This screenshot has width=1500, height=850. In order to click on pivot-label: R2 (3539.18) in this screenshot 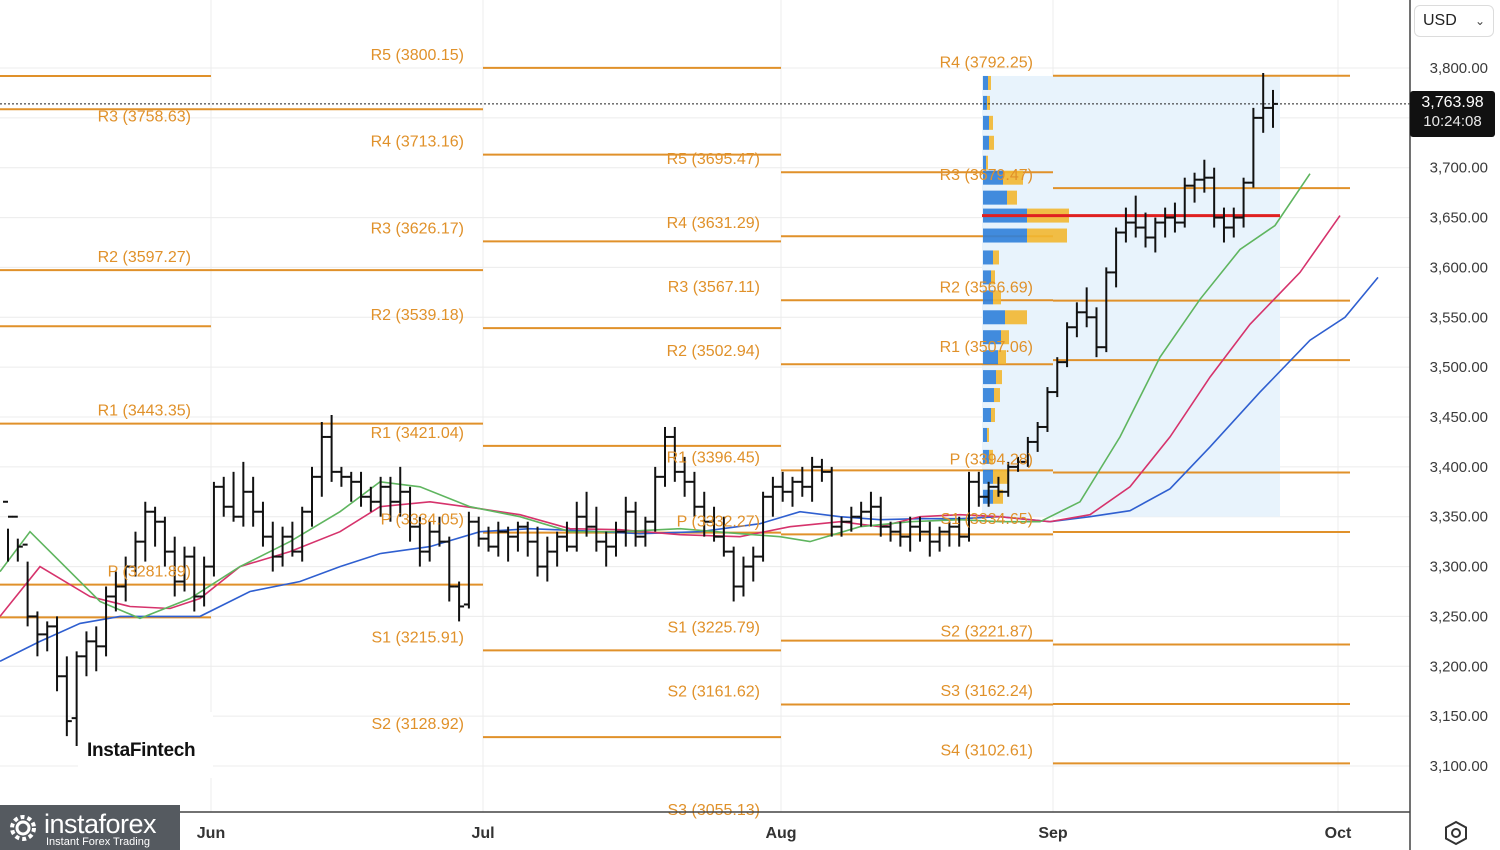, I will do `click(417, 315)`.